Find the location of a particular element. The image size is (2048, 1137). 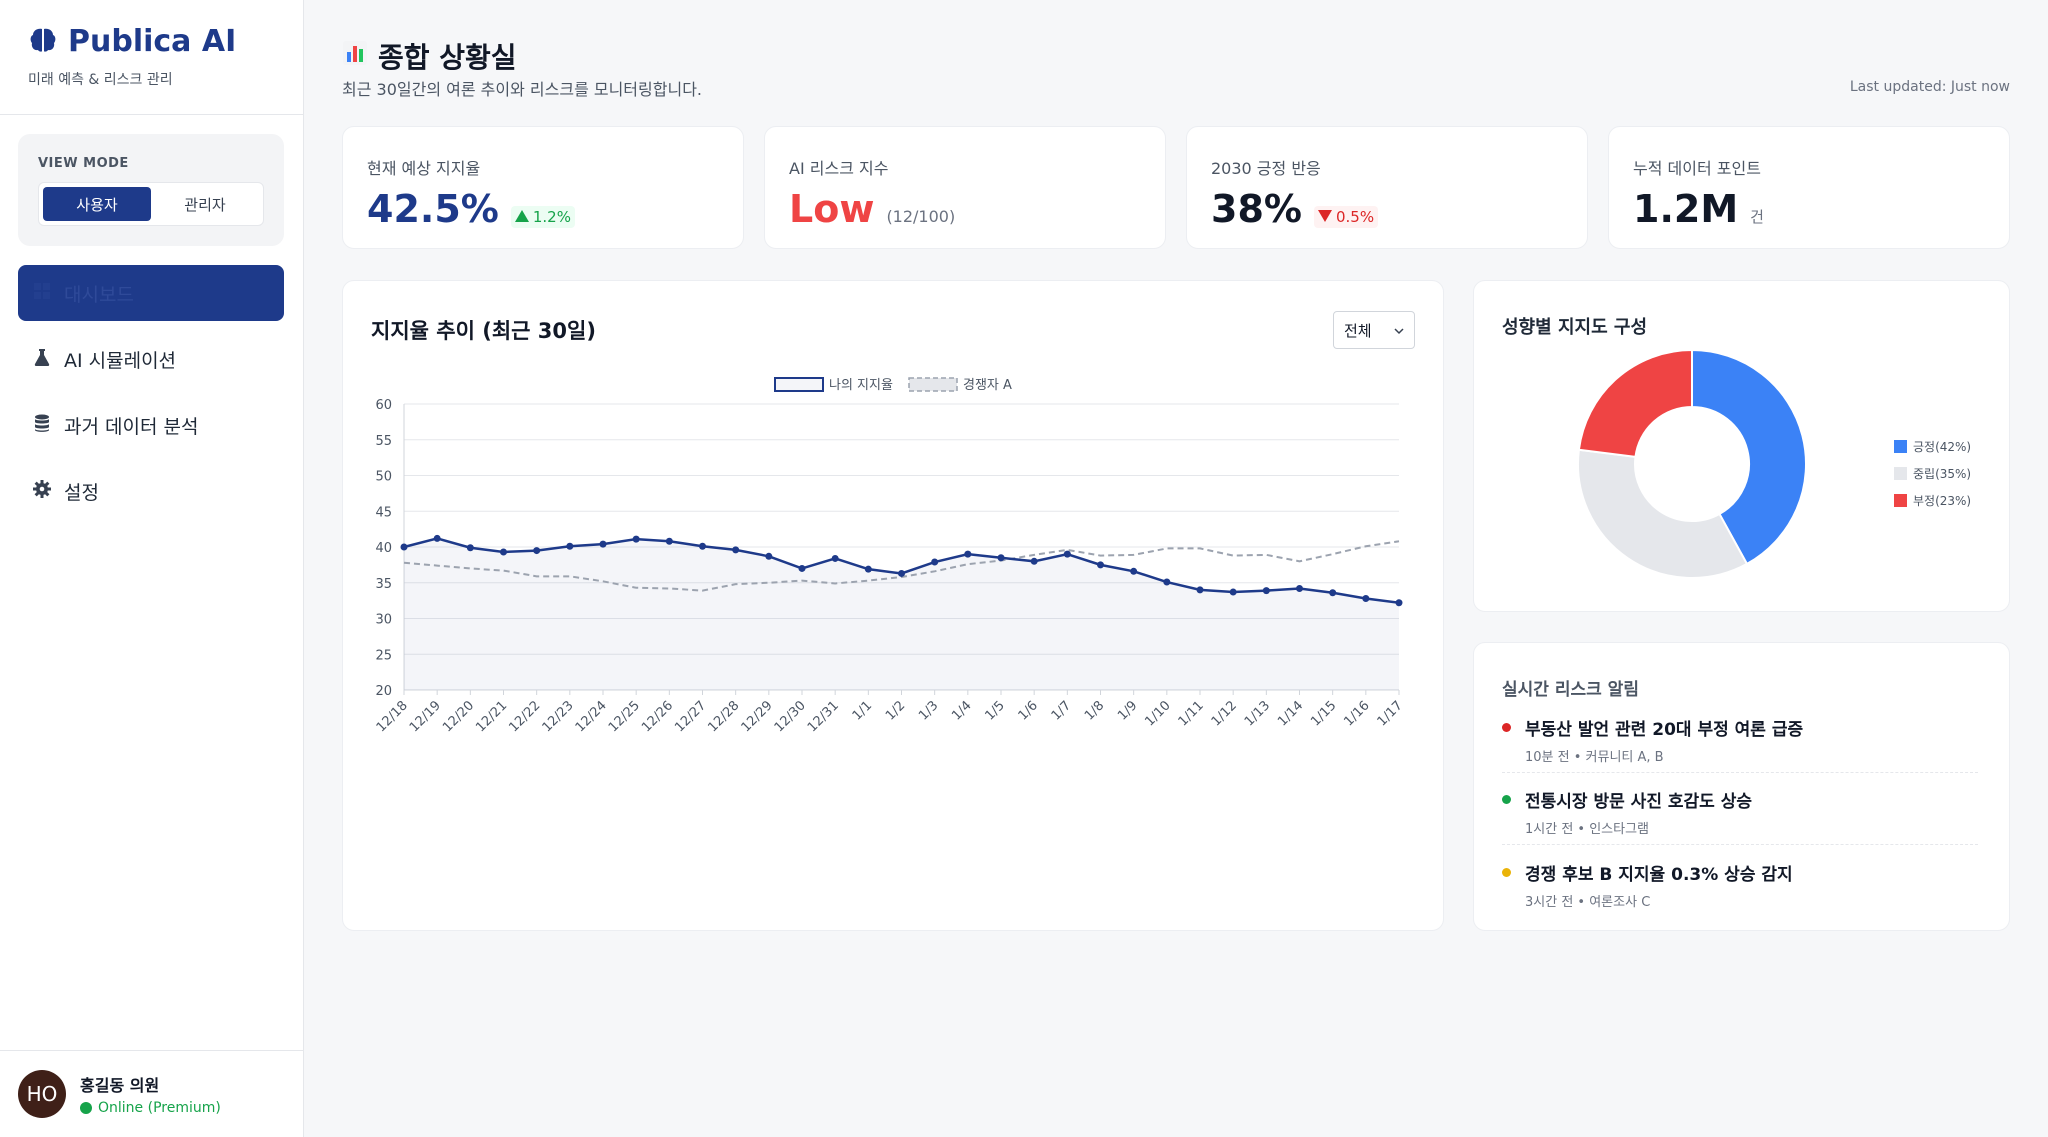

sidebar-item-ai-simulation: AI 시뮬레이션 is located at coordinates (151, 359).